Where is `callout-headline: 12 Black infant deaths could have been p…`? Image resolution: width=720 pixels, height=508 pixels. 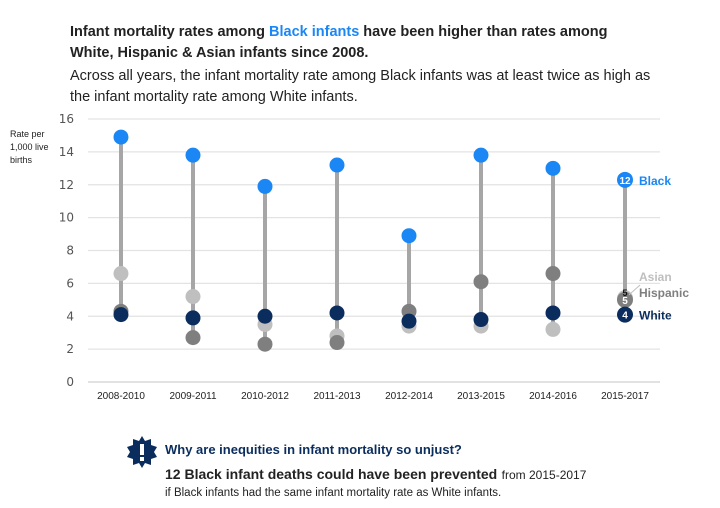
callout-headline: 12 Black infant deaths could have been p… is located at coordinates (376, 474).